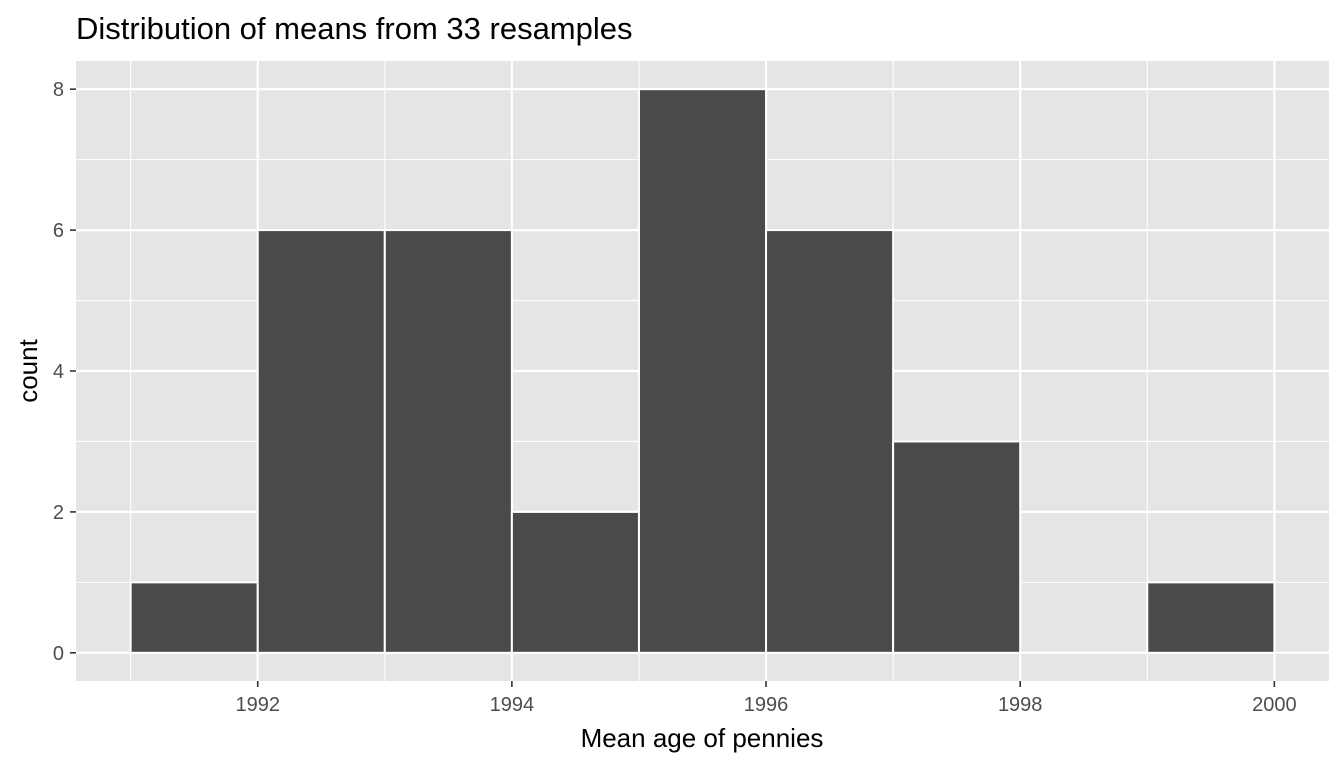 Image resolution: width=1344 pixels, height=773 pixels. I want to click on y-axis-title: count, so click(28, 370).